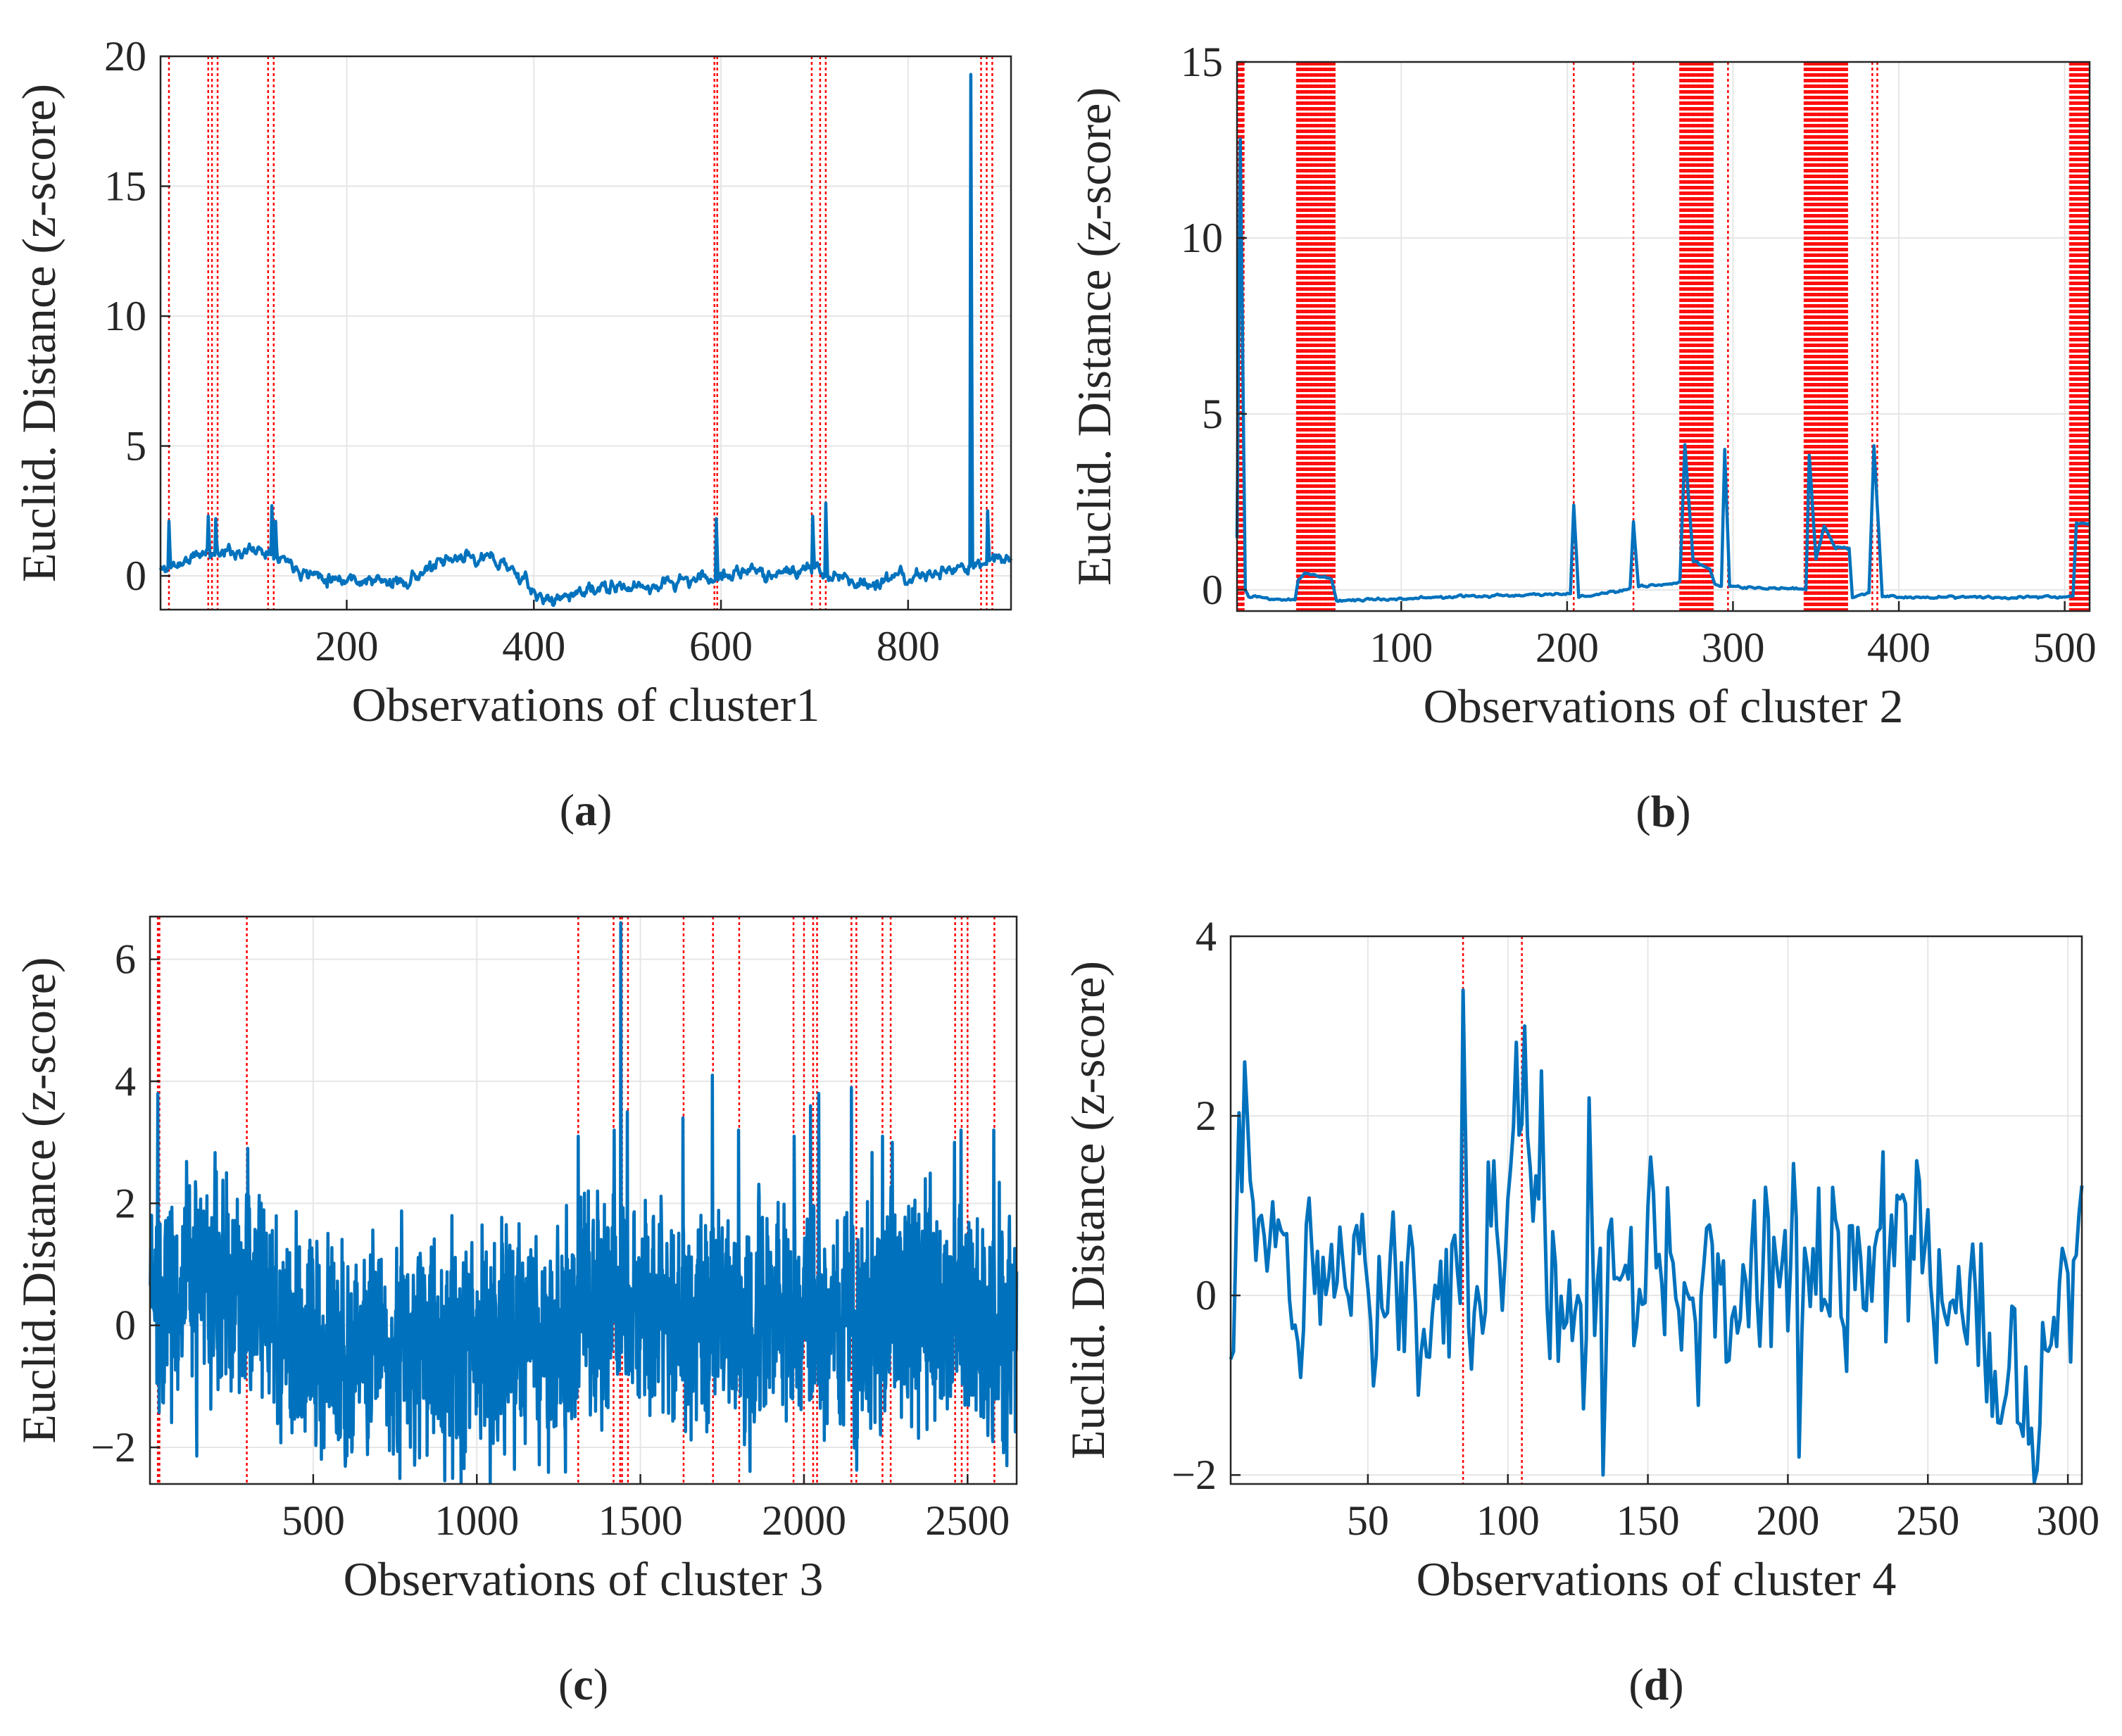  I want to click on x-tick-label: 2500, so click(967, 1520).